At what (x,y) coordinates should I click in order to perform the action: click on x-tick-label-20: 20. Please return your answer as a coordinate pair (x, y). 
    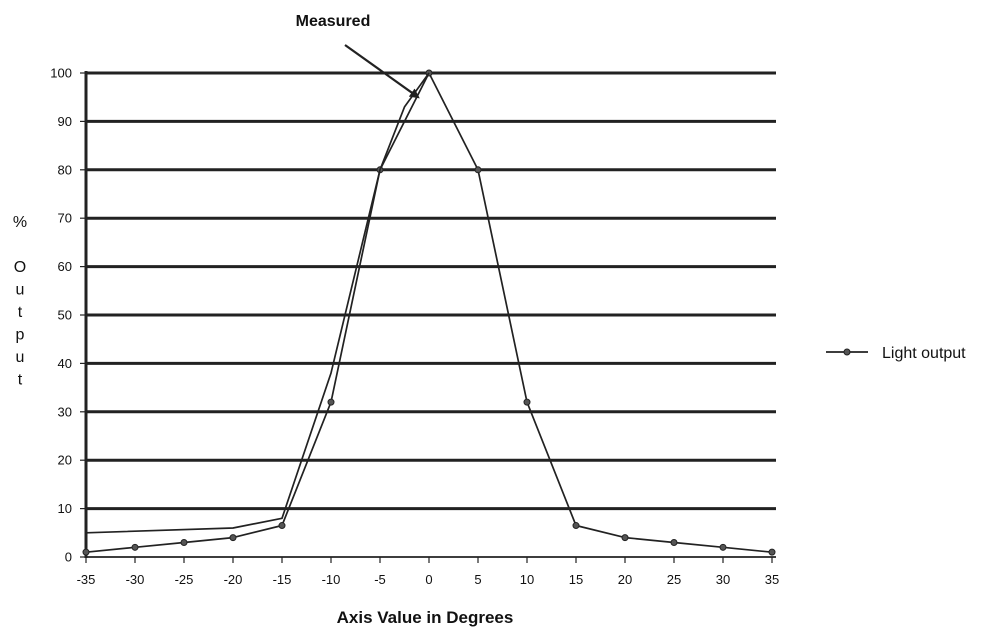
    Looking at the image, I should click on (625, 579).